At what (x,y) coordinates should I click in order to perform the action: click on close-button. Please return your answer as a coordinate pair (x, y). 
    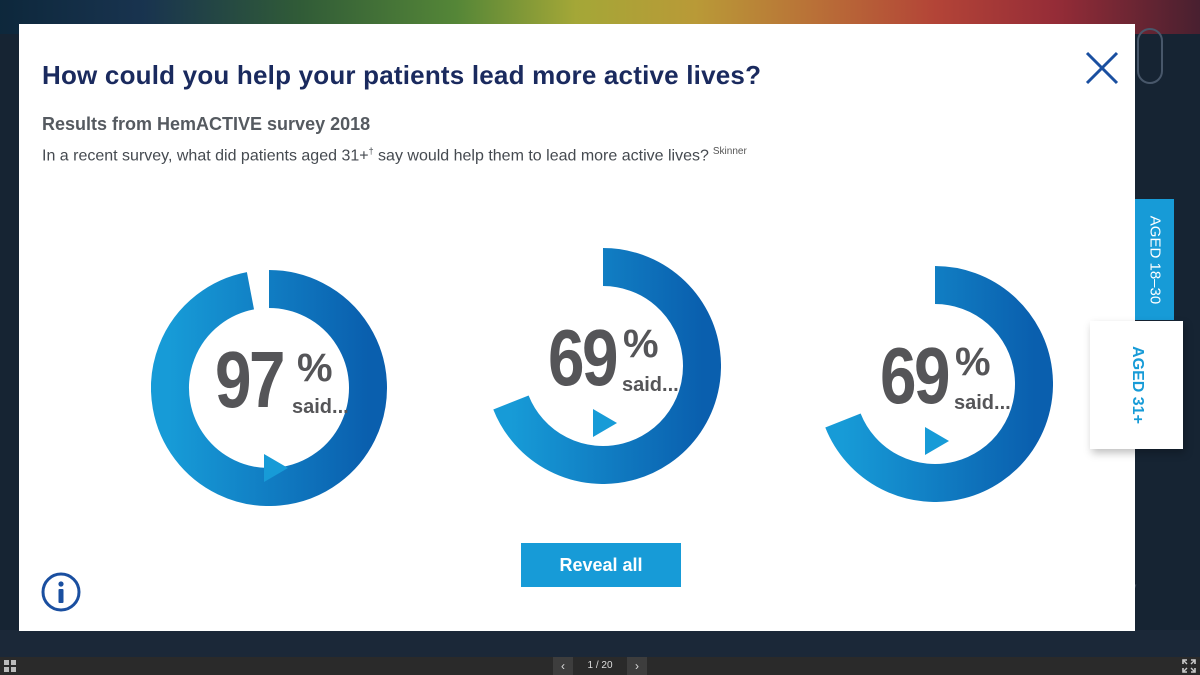
    Looking at the image, I should click on (1102, 68).